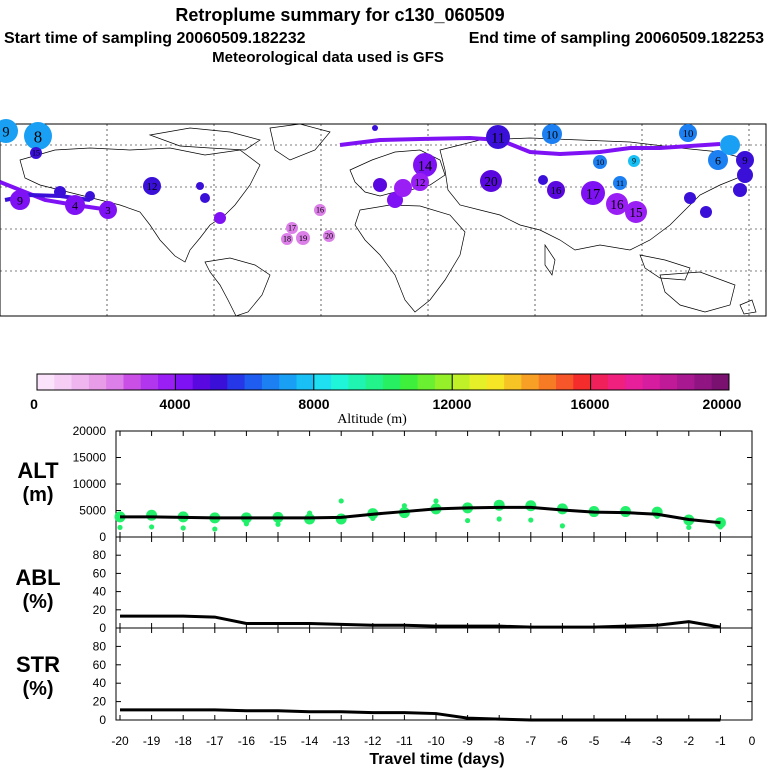 This screenshot has width=768, height=768. What do you see at coordinates (634, 161) in the screenshot?
I see `plume-marker: 9` at bounding box center [634, 161].